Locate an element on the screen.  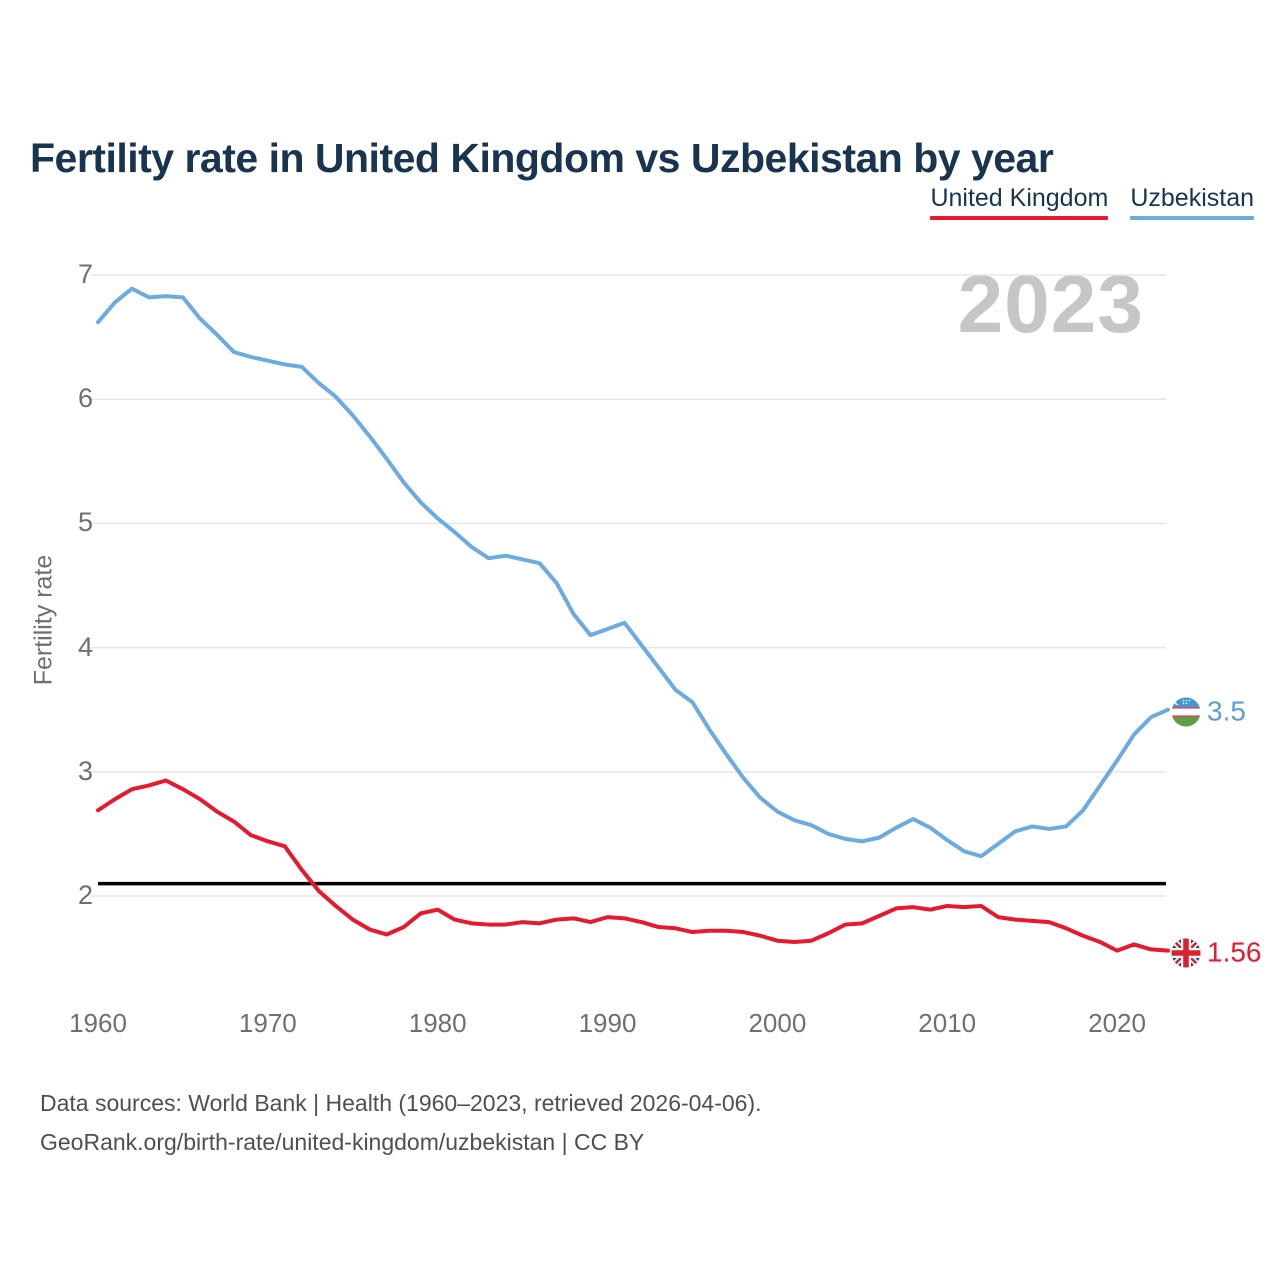
series-line-united-kingdom is located at coordinates (633, 865).